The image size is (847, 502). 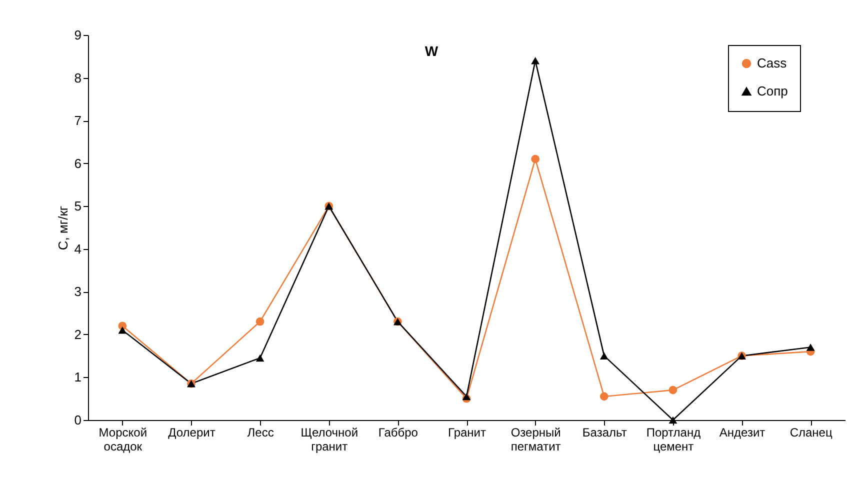 What do you see at coordinates (78, 377) in the screenshot?
I see `y-tick-label: 1` at bounding box center [78, 377].